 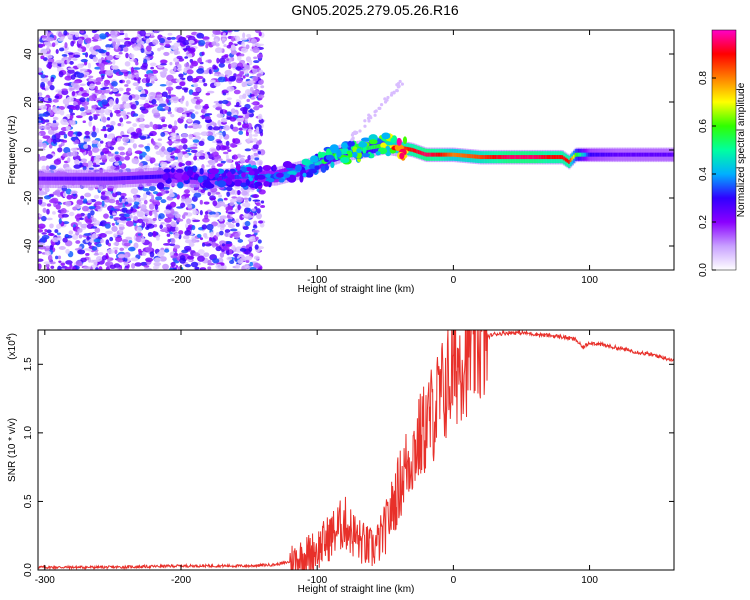 I want to click on colorbar-ticks: 0.0 0.2 0.4 0.6 0.8, so click(x=707, y=174).